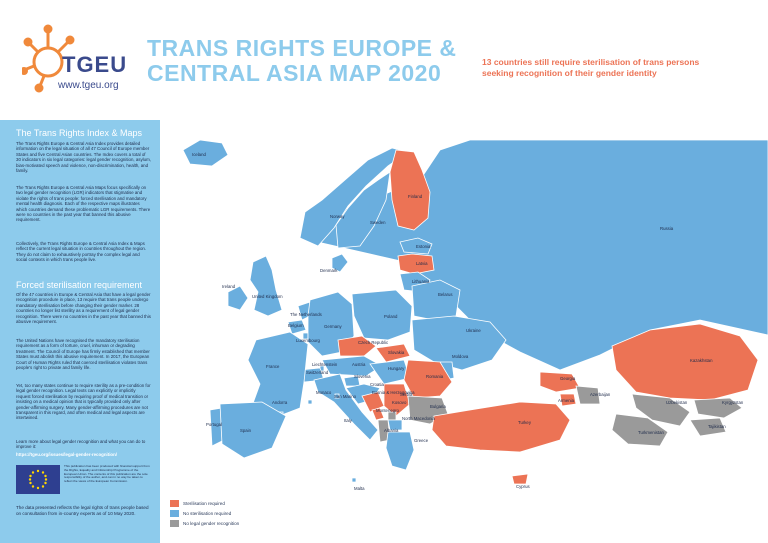 The image size is (768, 543). I want to click on country-label-poland: Poland, so click(391, 316).